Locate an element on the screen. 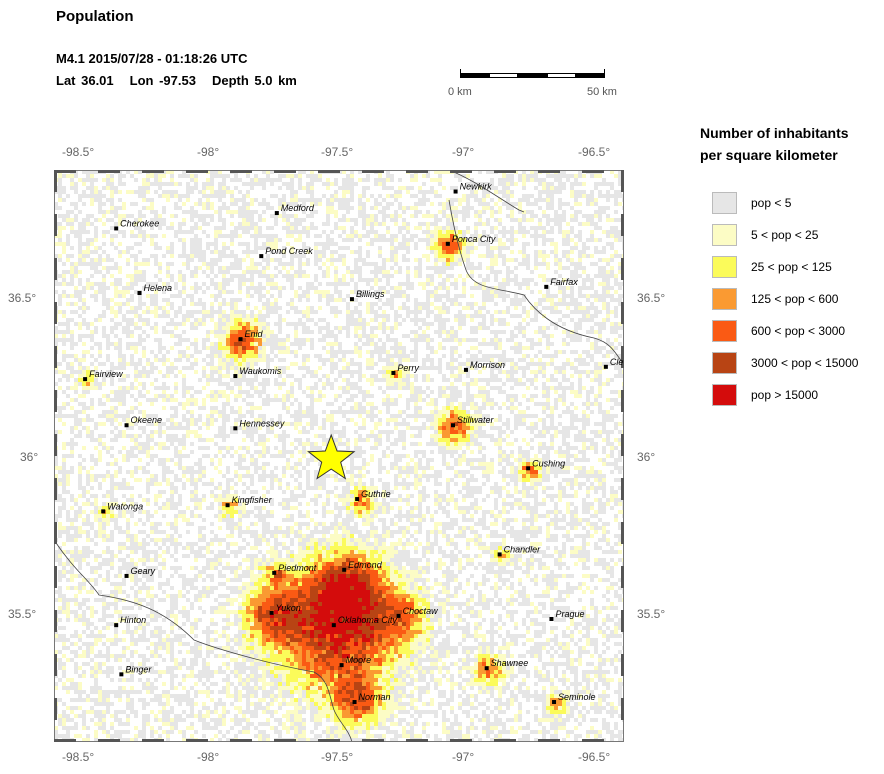 This screenshot has width=884, height=774. city-label: Hinton is located at coordinates (133, 620).